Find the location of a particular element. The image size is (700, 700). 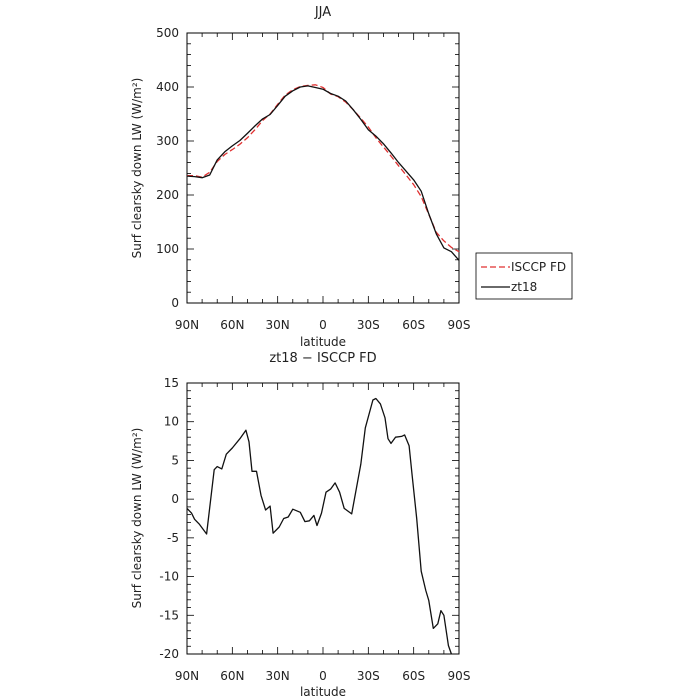

series-line-top-zt18 is located at coordinates (323, 173).